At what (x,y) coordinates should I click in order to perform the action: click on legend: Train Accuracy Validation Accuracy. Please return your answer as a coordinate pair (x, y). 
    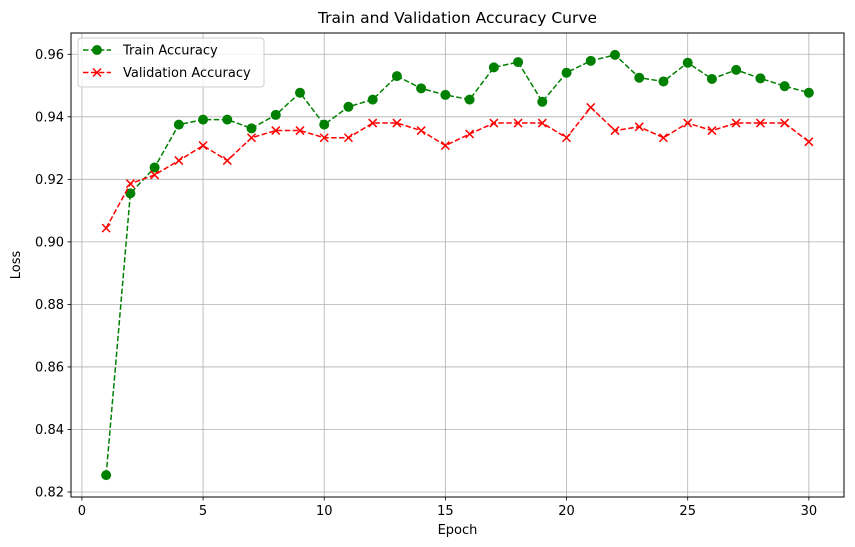
    Looking at the image, I should click on (171, 62).